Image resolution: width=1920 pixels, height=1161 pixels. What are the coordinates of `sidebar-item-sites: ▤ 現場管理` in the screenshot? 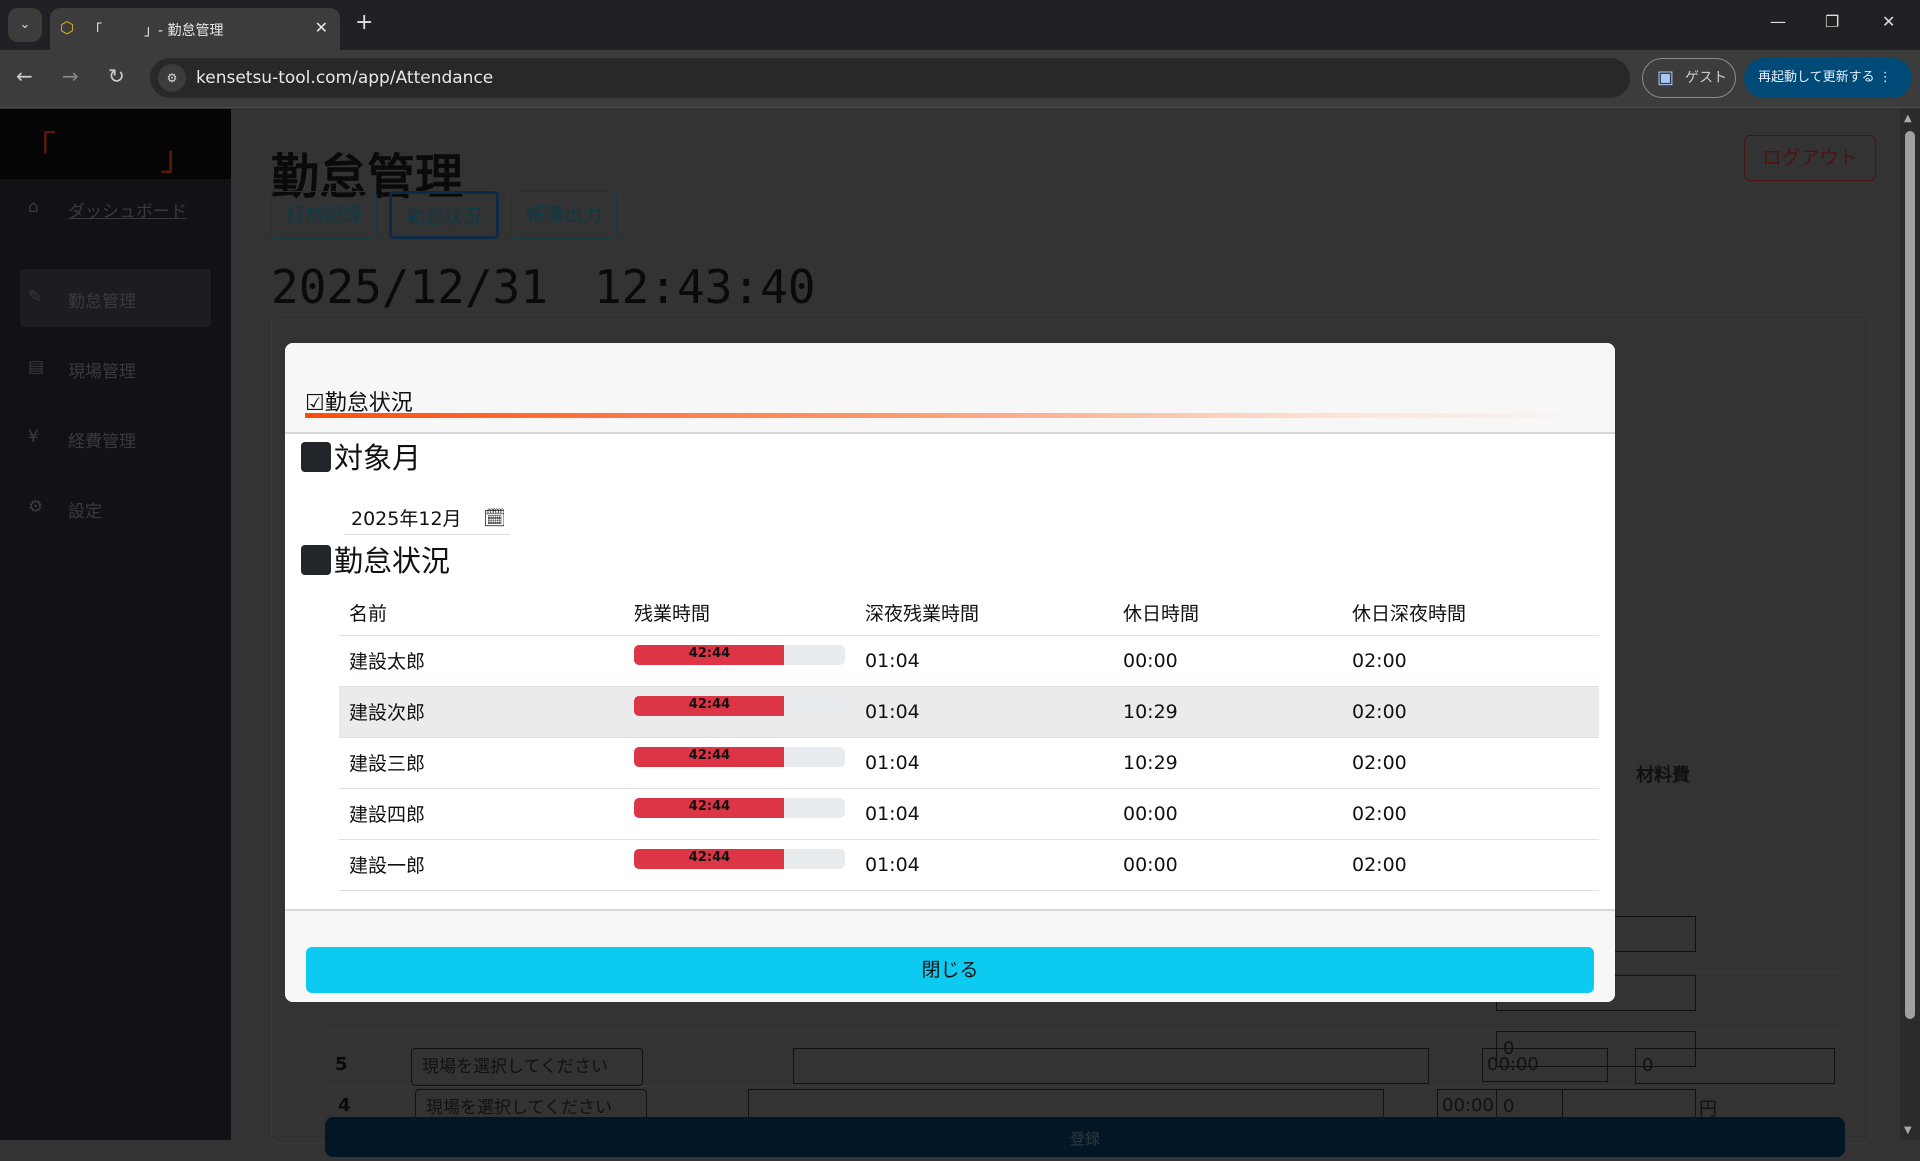 It's located at (82, 369).